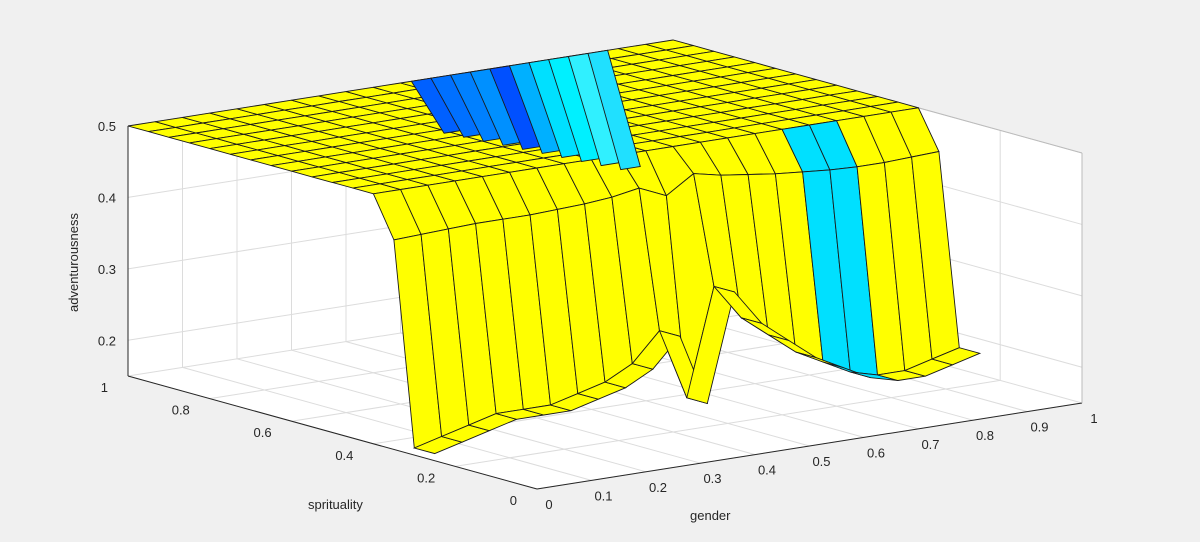 The height and width of the screenshot is (542, 1200). Describe the element at coordinates (728, 423) in the screenshot. I see `grid-y-floor` at that location.